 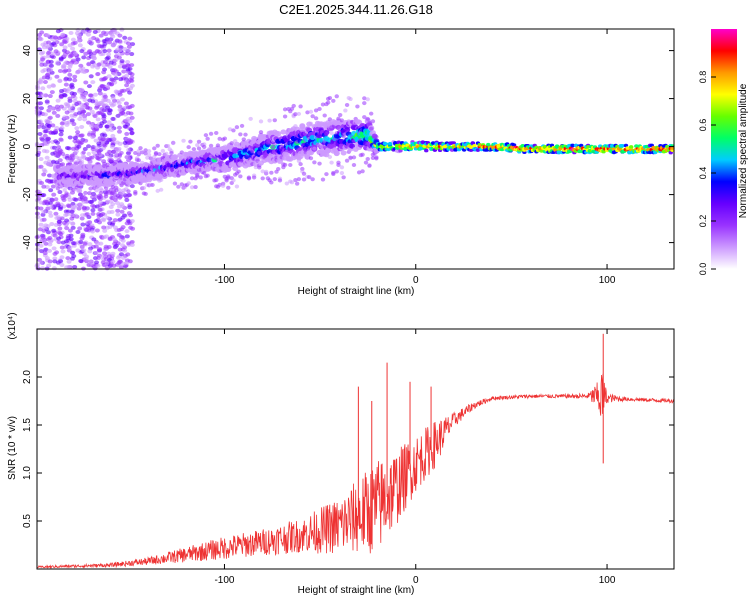 What do you see at coordinates (743, 150) in the screenshot?
I see `colorbar-label: Normalized spectral amplitude` at bounding box center [743, 150].